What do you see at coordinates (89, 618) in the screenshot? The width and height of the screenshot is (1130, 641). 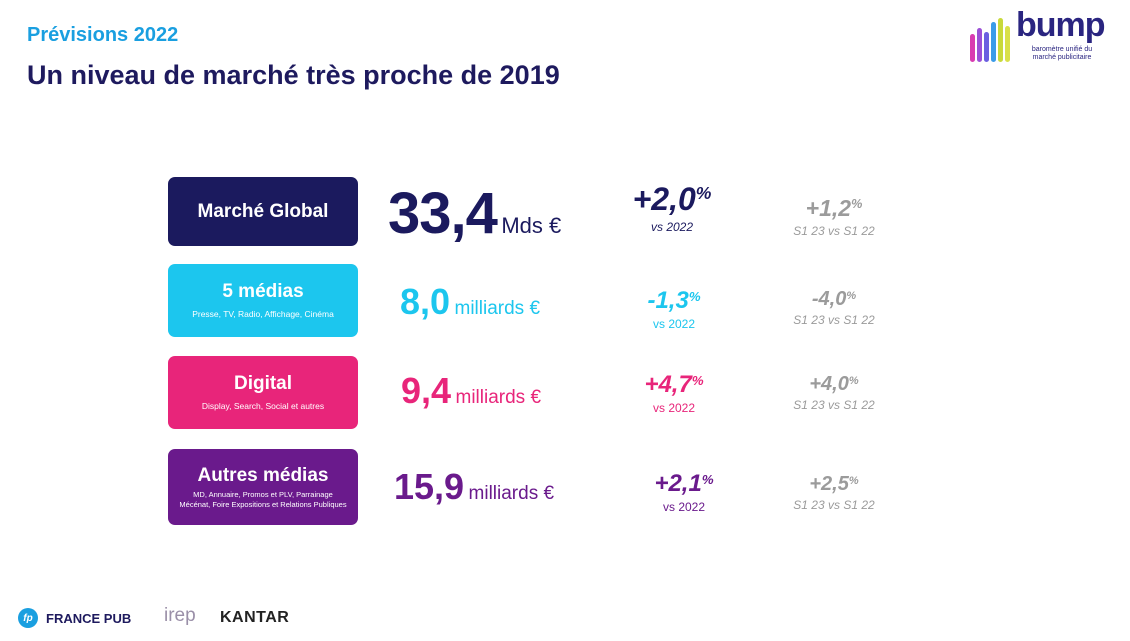 I see `france-pub-text: FRANCE PUB` at bounding box center [89, 618].